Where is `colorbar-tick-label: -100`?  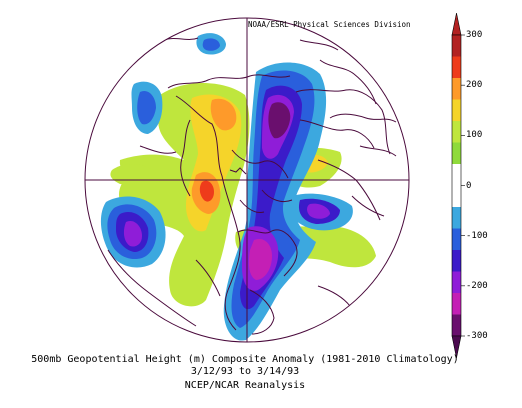 colorbar-tick-label: -100 is located at coordinates (477, 235).